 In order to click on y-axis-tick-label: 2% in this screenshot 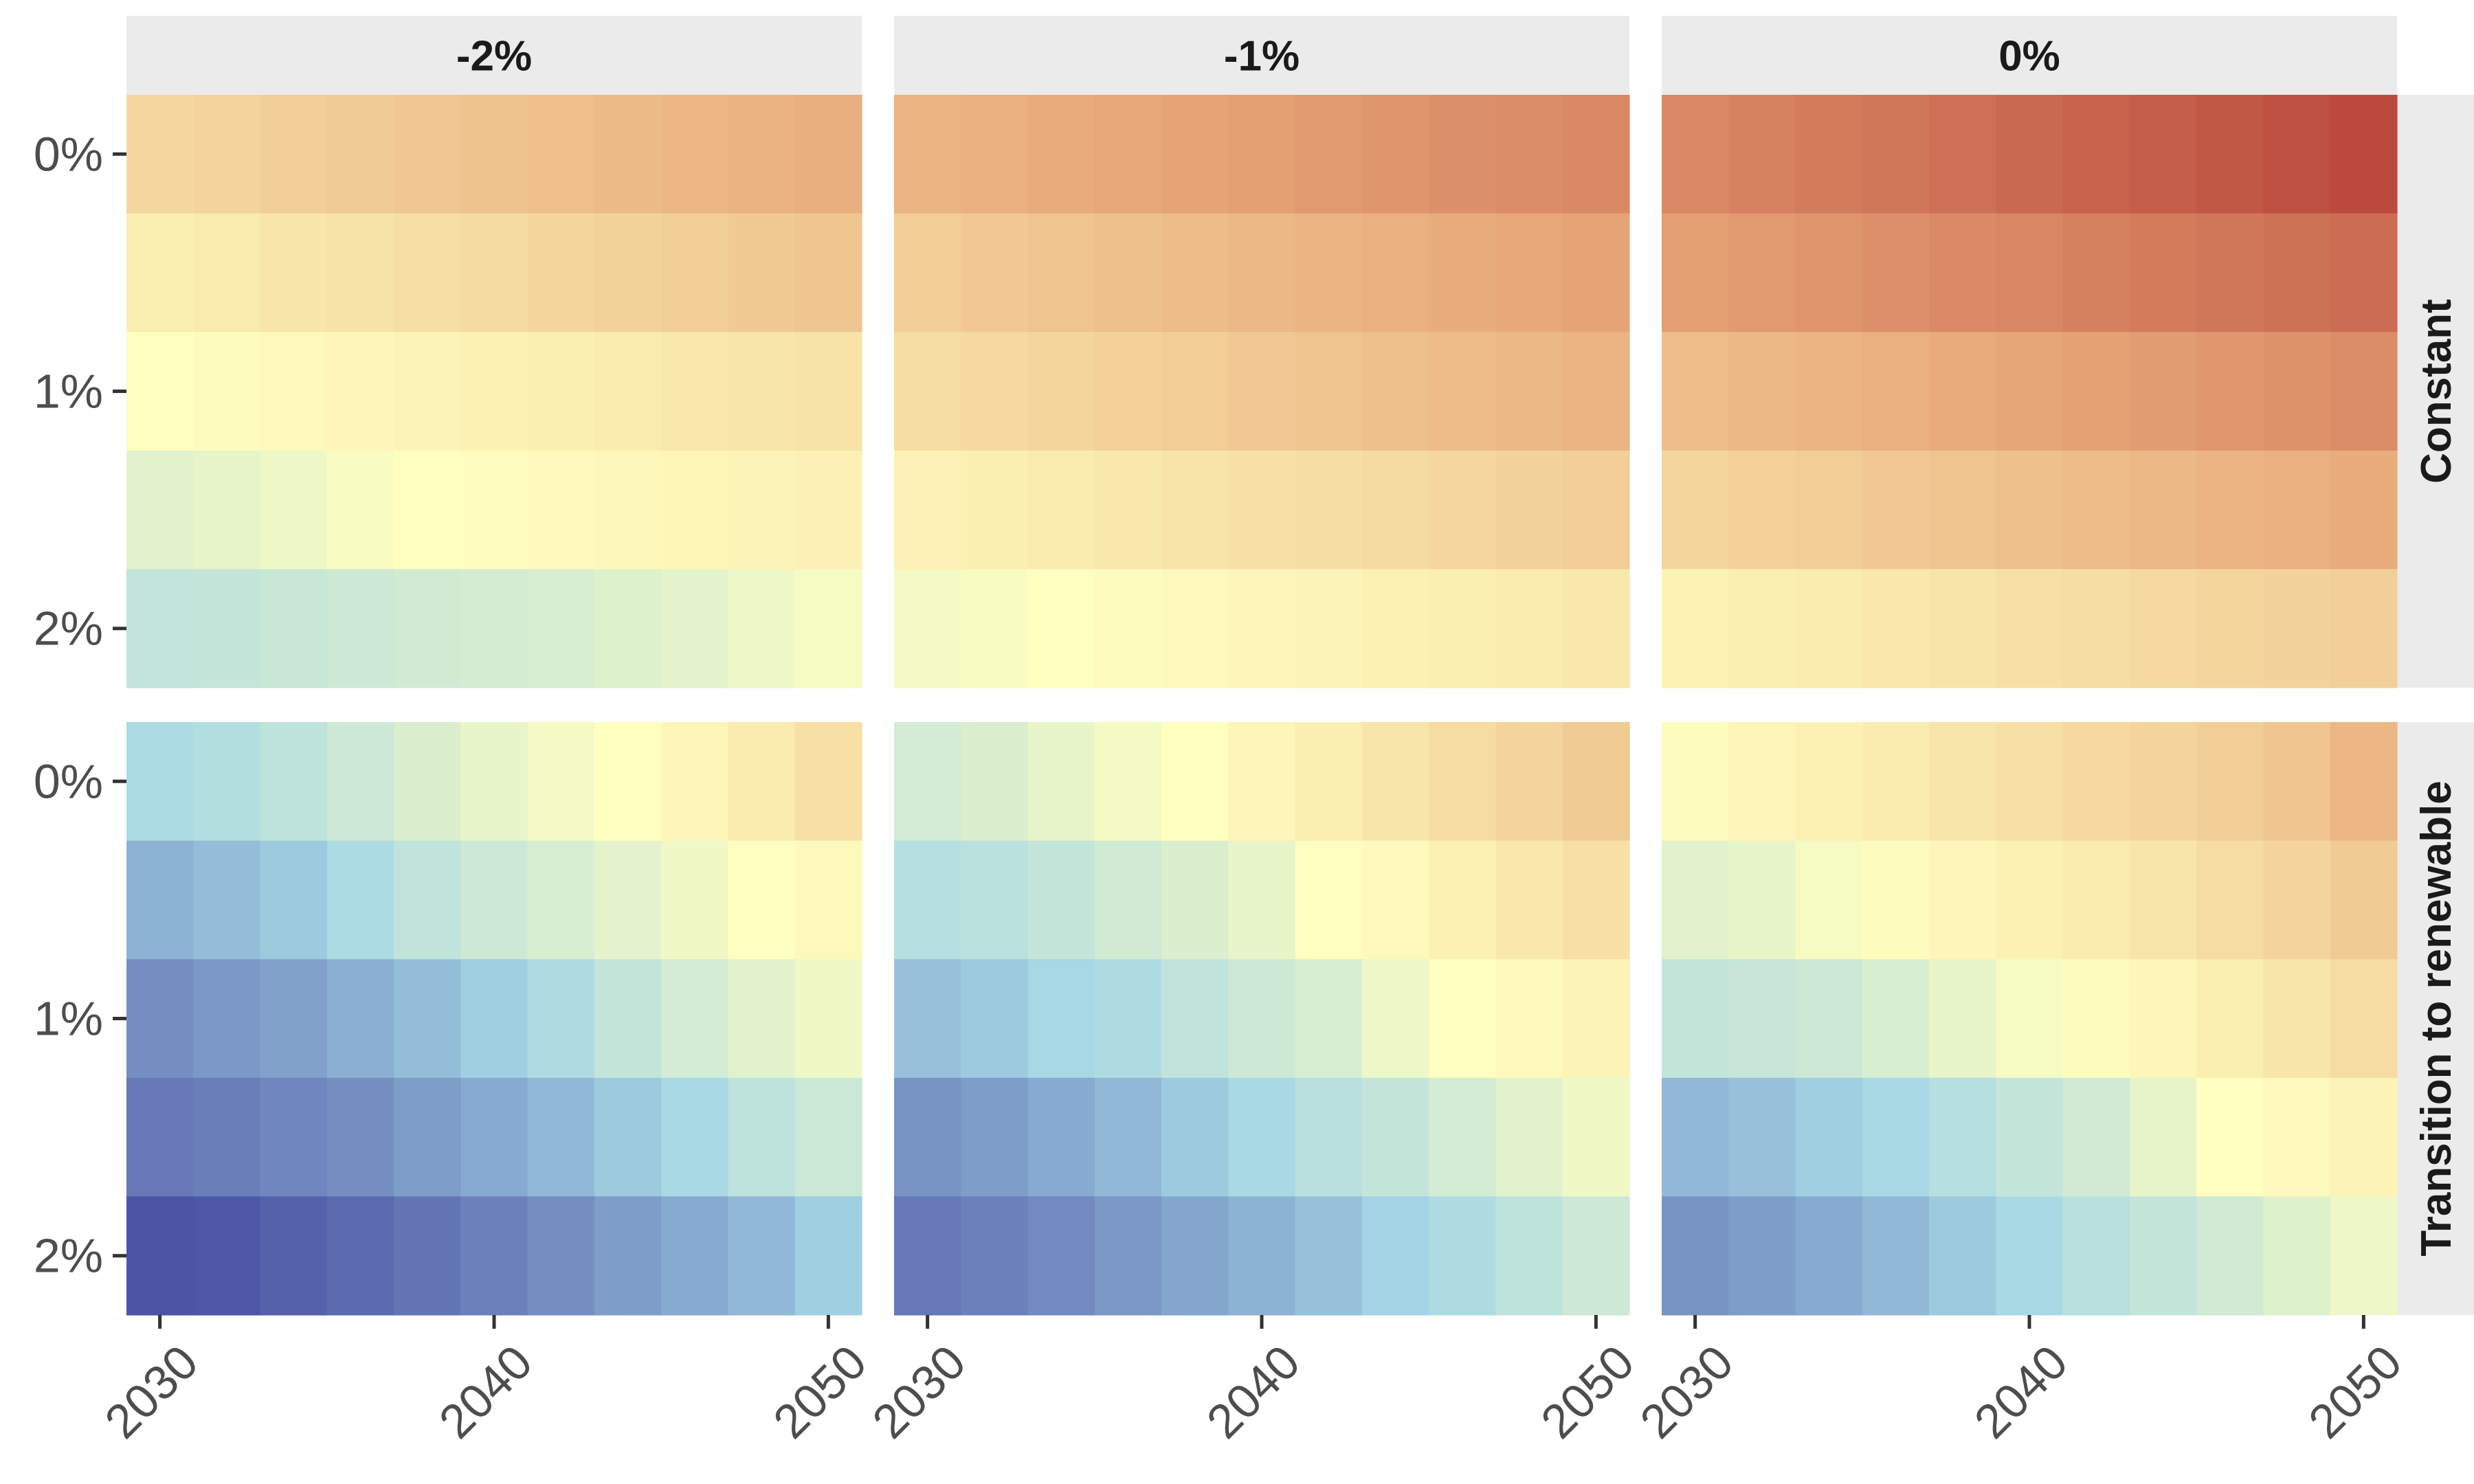, I will do `click(68, 1256)`.